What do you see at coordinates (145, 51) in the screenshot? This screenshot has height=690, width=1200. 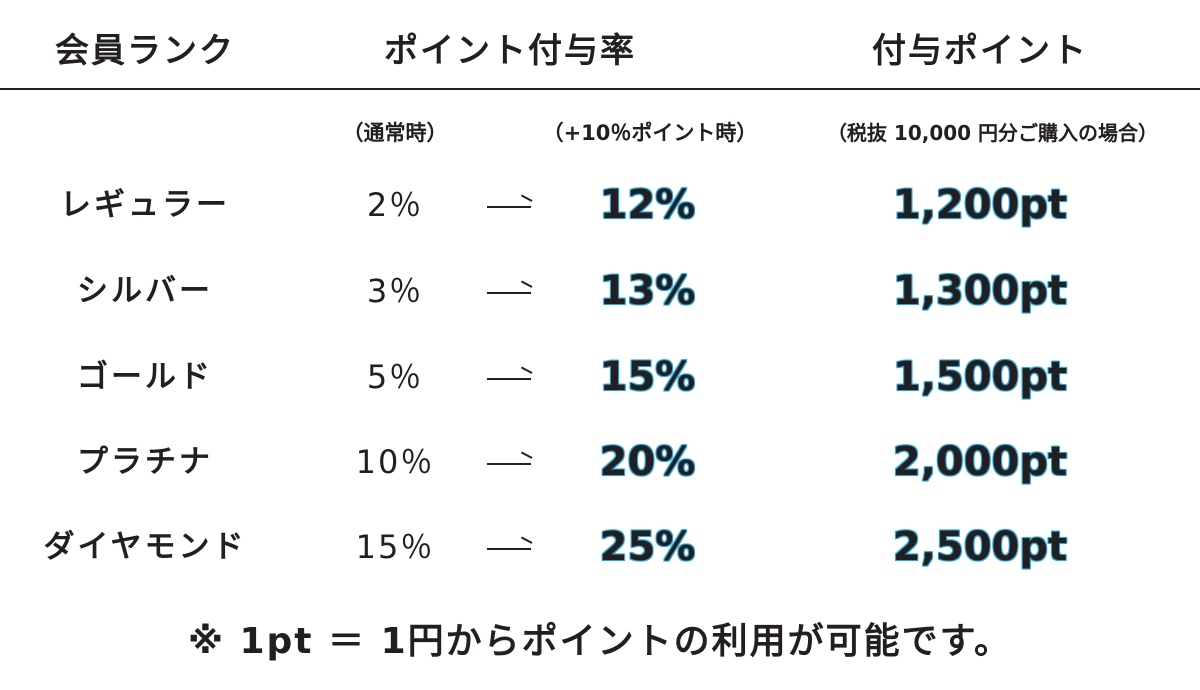 I see `header-member-rank: 会員ランク` at bounding box center [145, 51].